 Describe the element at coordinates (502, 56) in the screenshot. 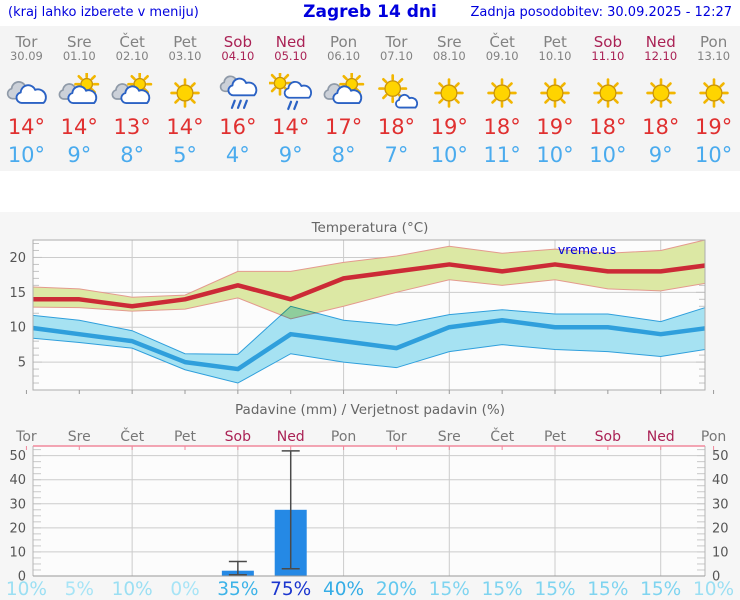

I see `day-date: 09.10` at that location.